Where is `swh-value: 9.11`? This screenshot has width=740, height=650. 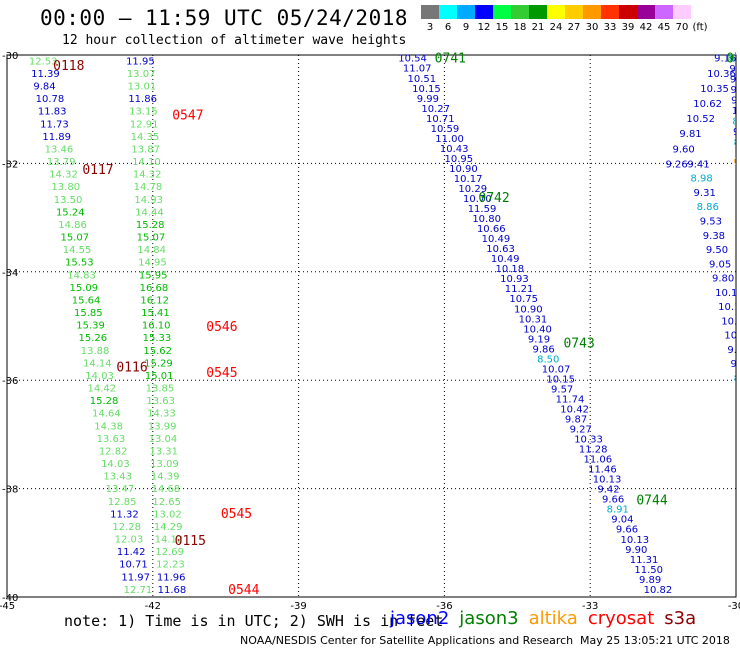 swh-value: 9.11 is located at coordinates (736, 132).